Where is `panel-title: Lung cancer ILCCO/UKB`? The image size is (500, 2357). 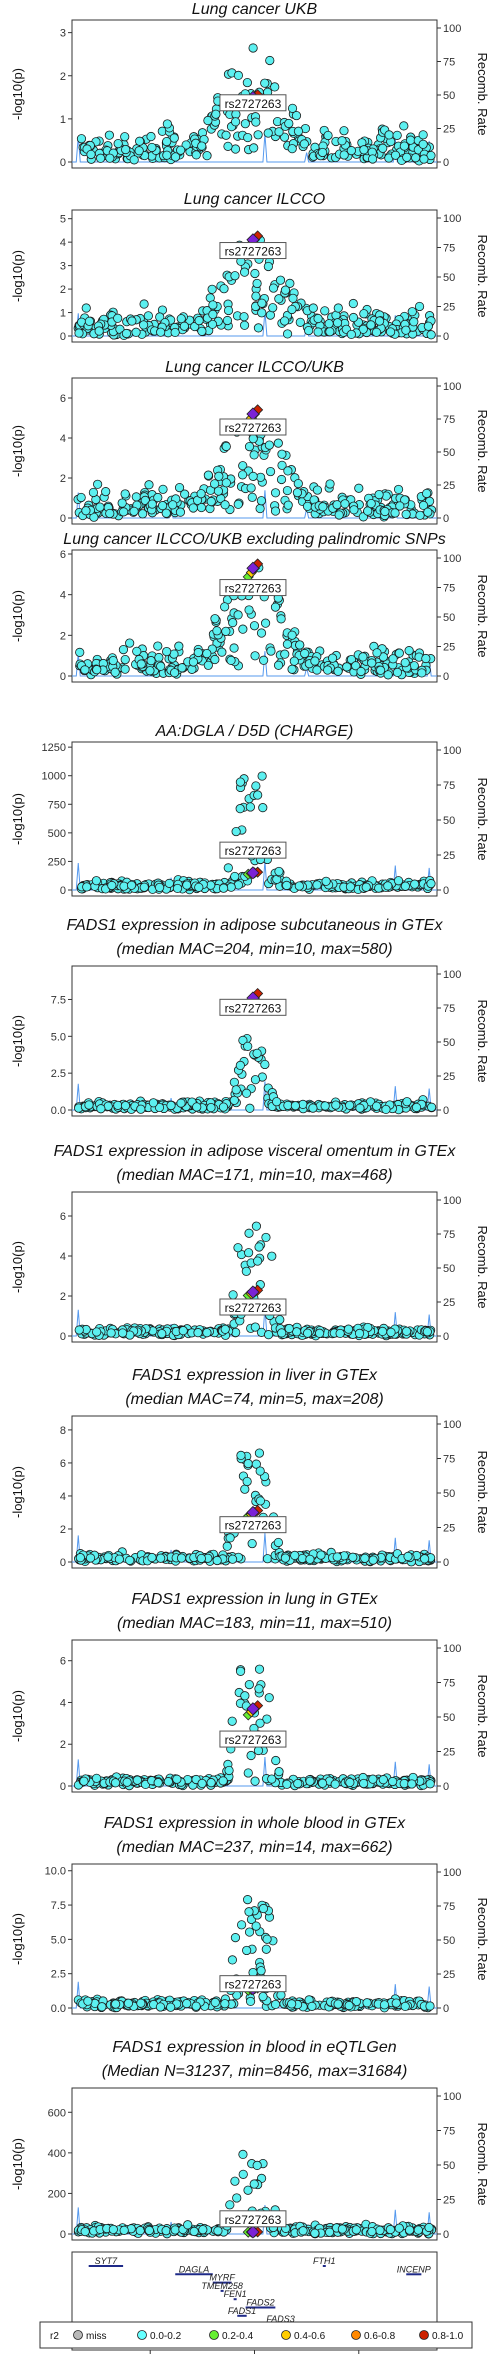 panel-title: Lung cancer ILCCO/UKB is located at coordinates (254, 367).